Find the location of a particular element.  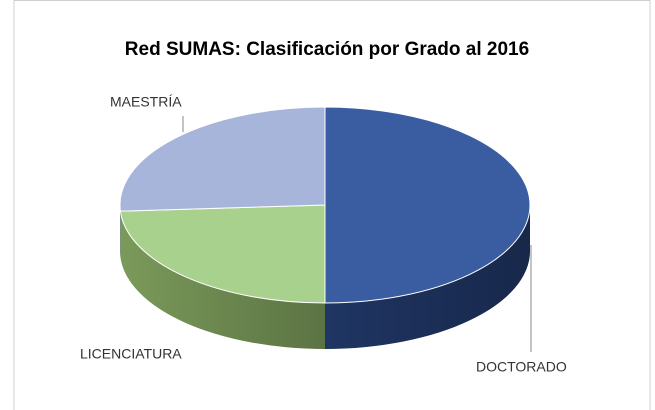

slice-label: DOCTORADO is located at coordinates (521, 367).